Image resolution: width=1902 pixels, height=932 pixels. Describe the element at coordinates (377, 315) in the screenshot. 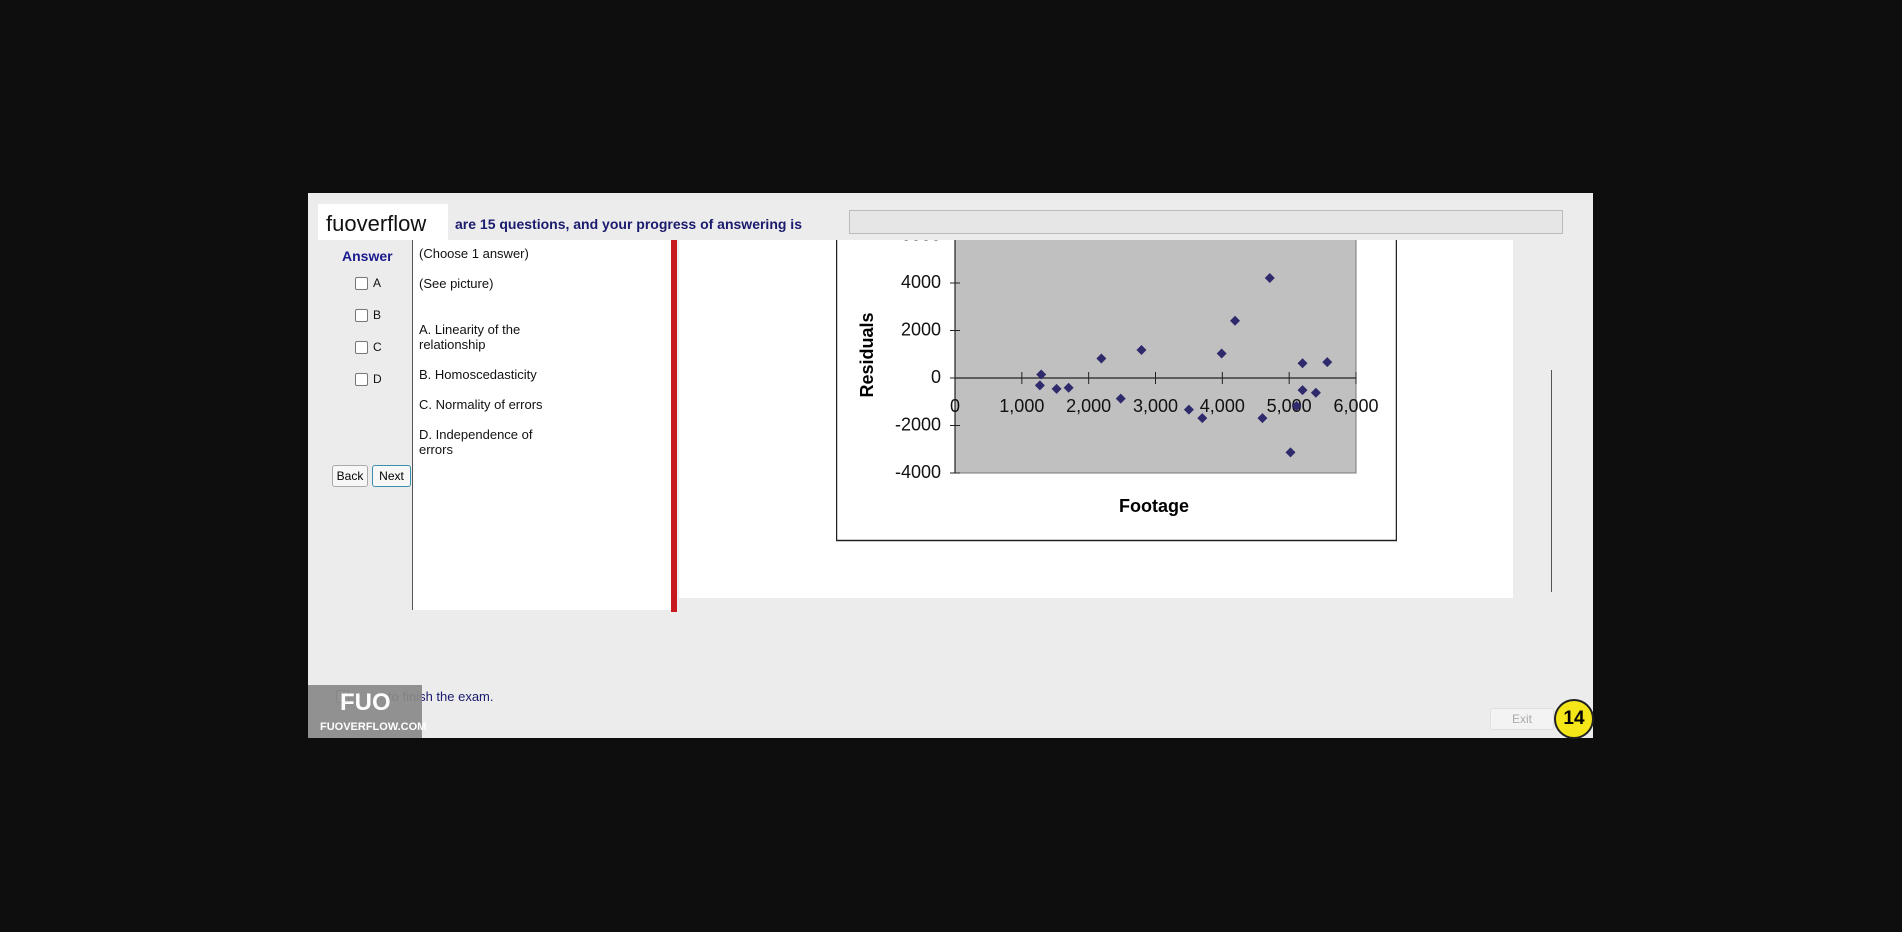

I see `option-label: B` at that location.